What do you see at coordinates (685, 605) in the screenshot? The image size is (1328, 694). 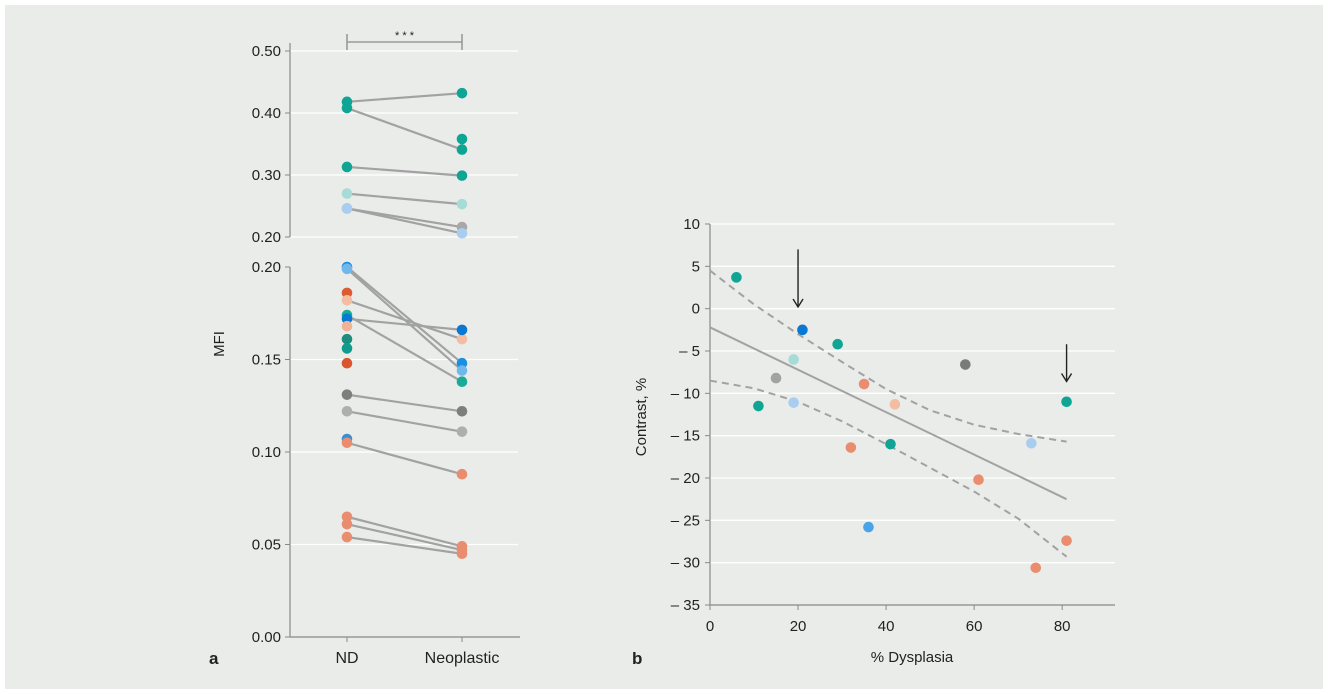 I see `b-y-tick-label: – 35` at bounding box center [685, 605].